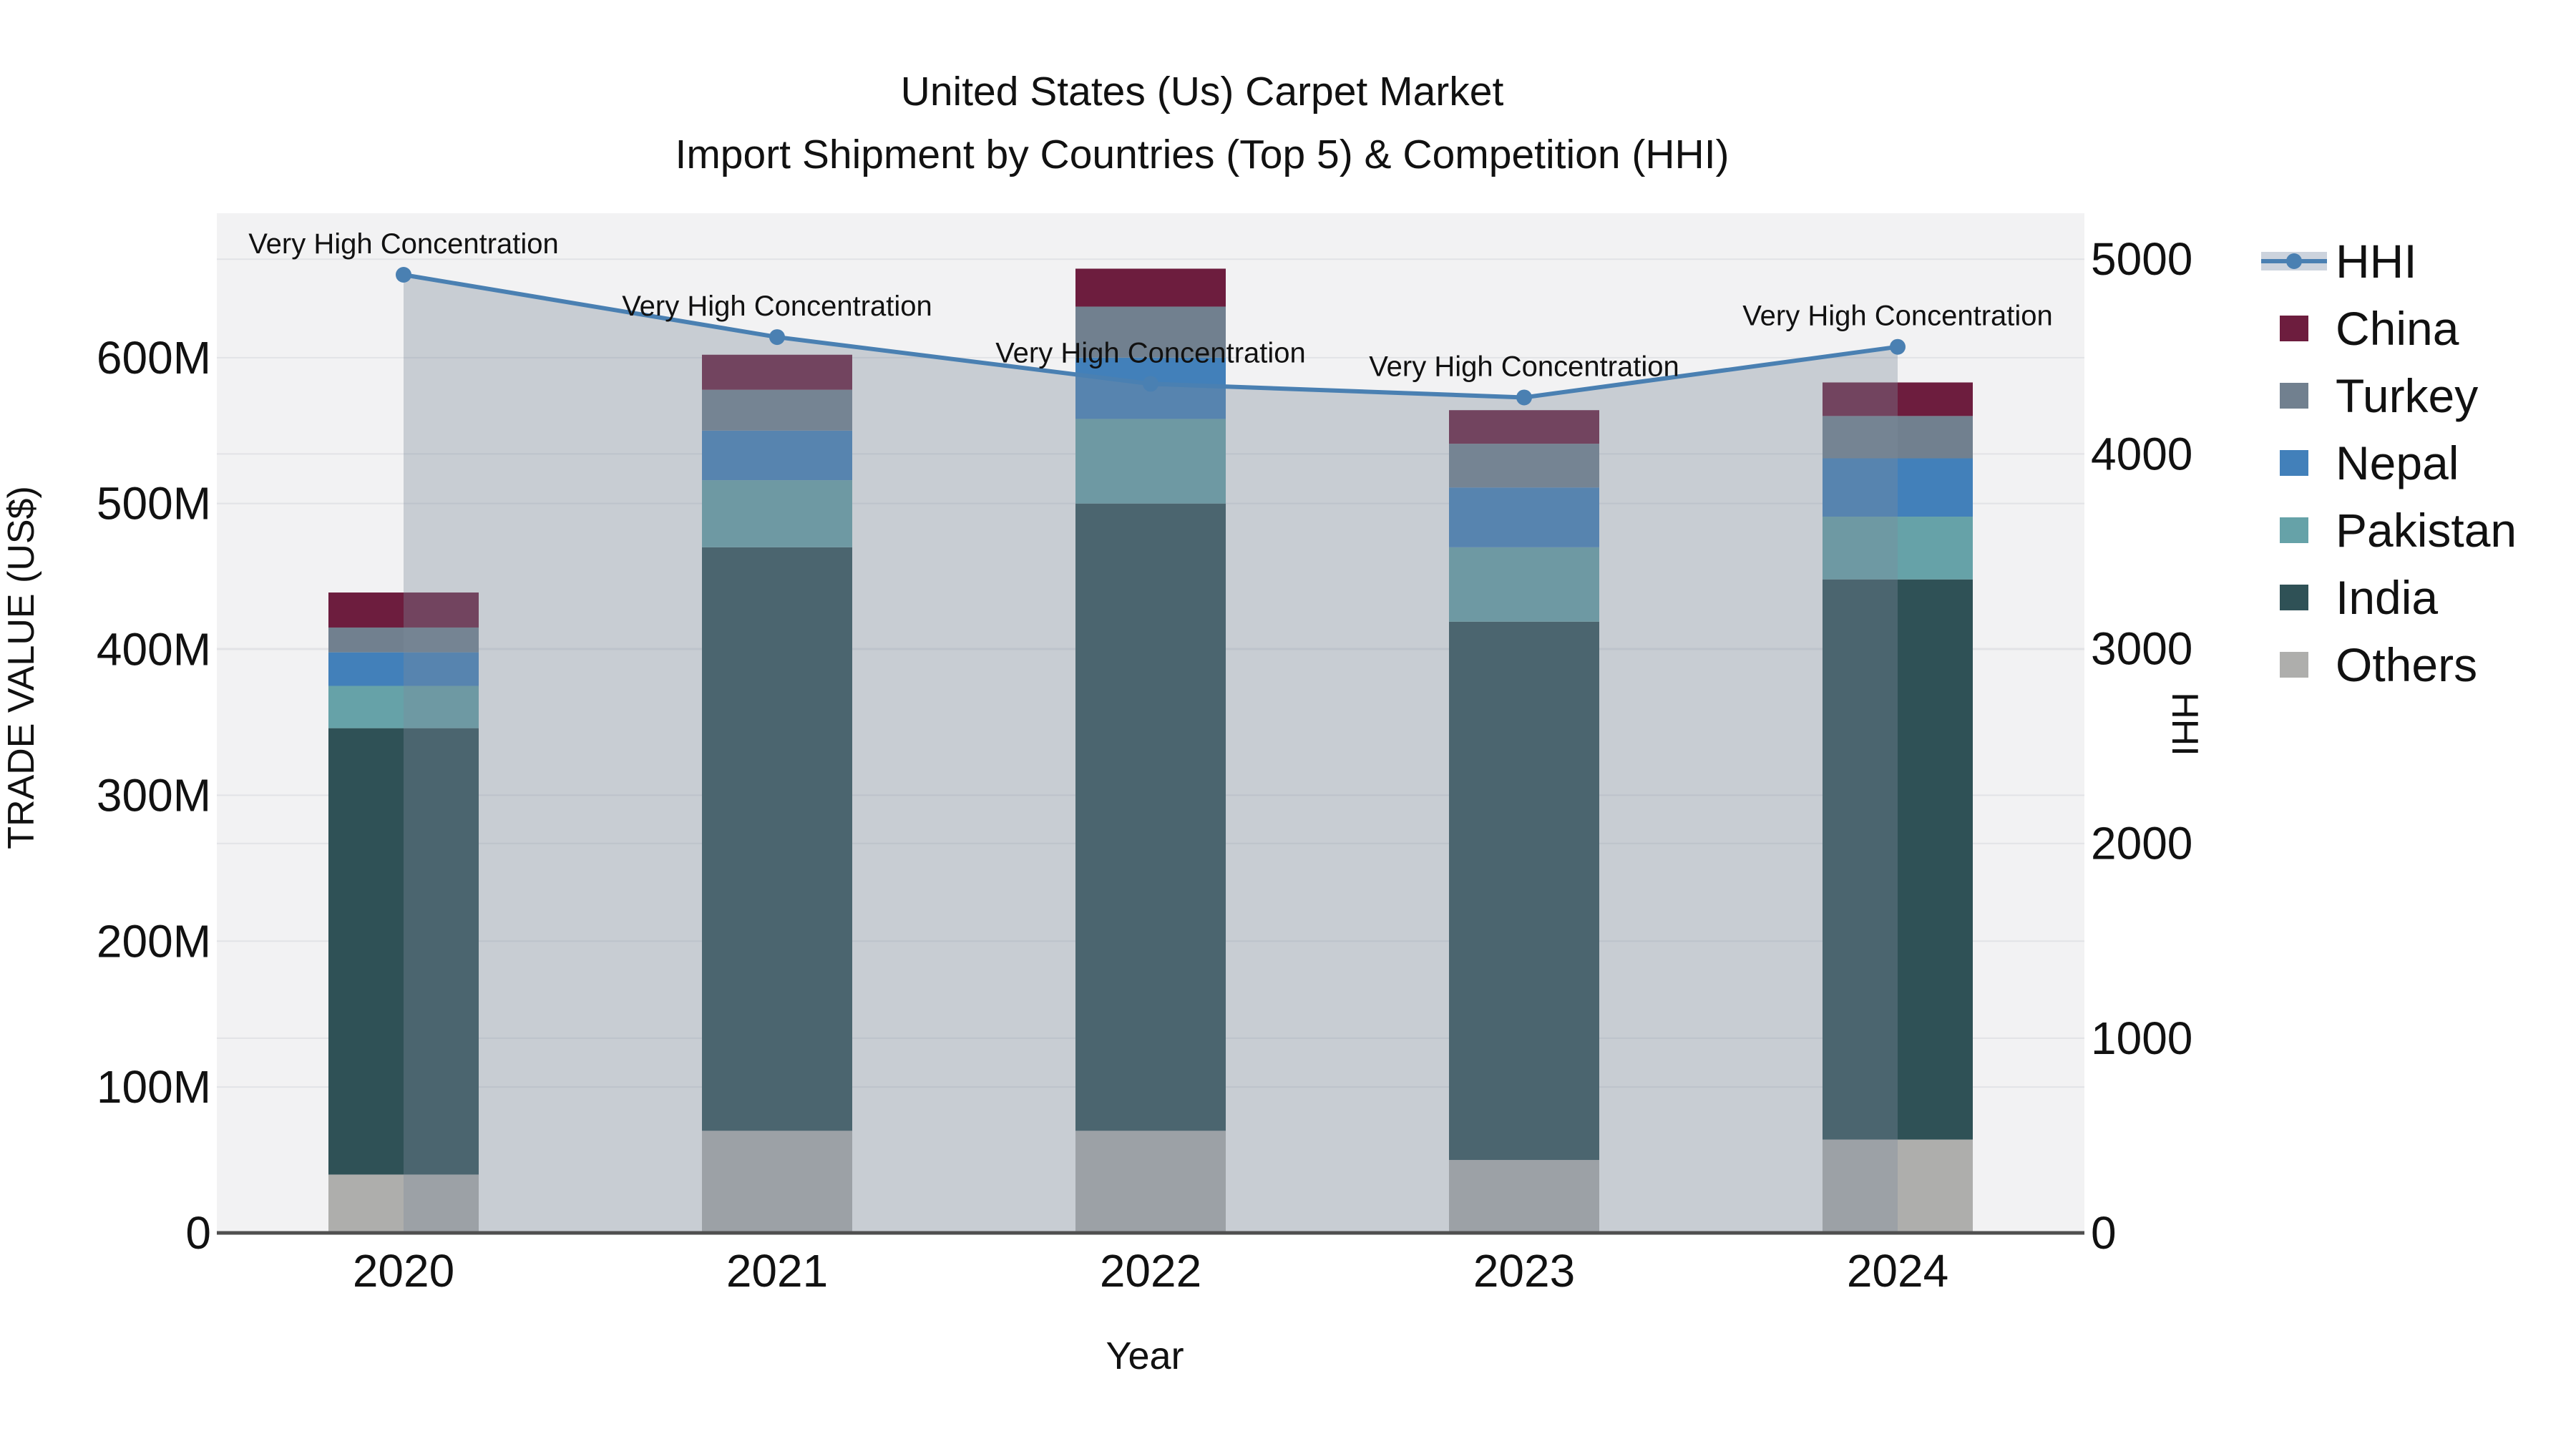 The height and width of the screenshot is (1449, 2576). Describe the element at coordinates (1145, 1356) in the screenshot. I see `x-axis-title: Year` at that location.